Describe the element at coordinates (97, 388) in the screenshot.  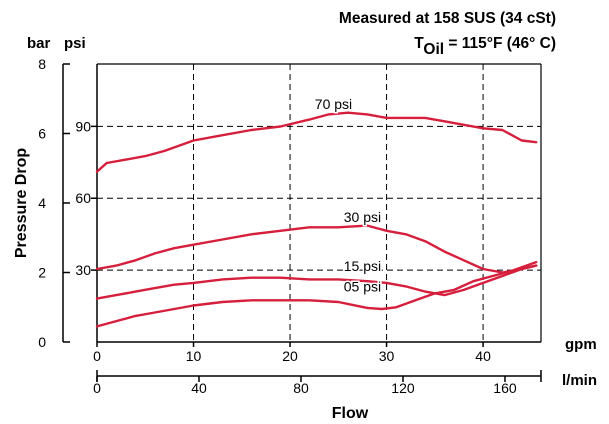
I see `x-tick-label-lmin-0: 0` at that location.